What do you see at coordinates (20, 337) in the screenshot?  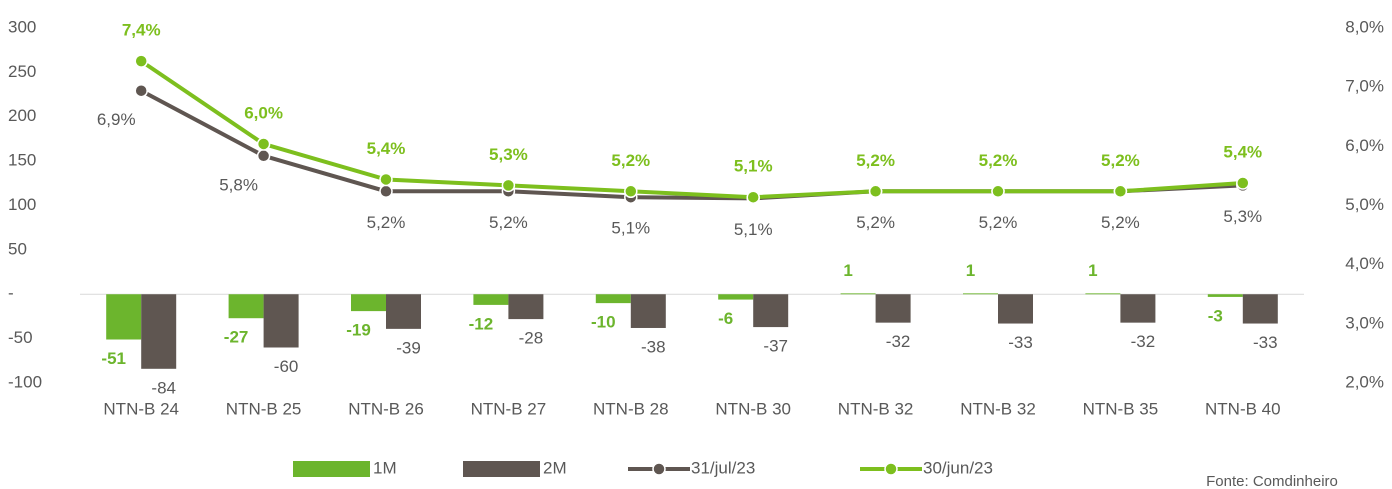 I see `y-tick-label: -50` at bounding box center [20, 337].